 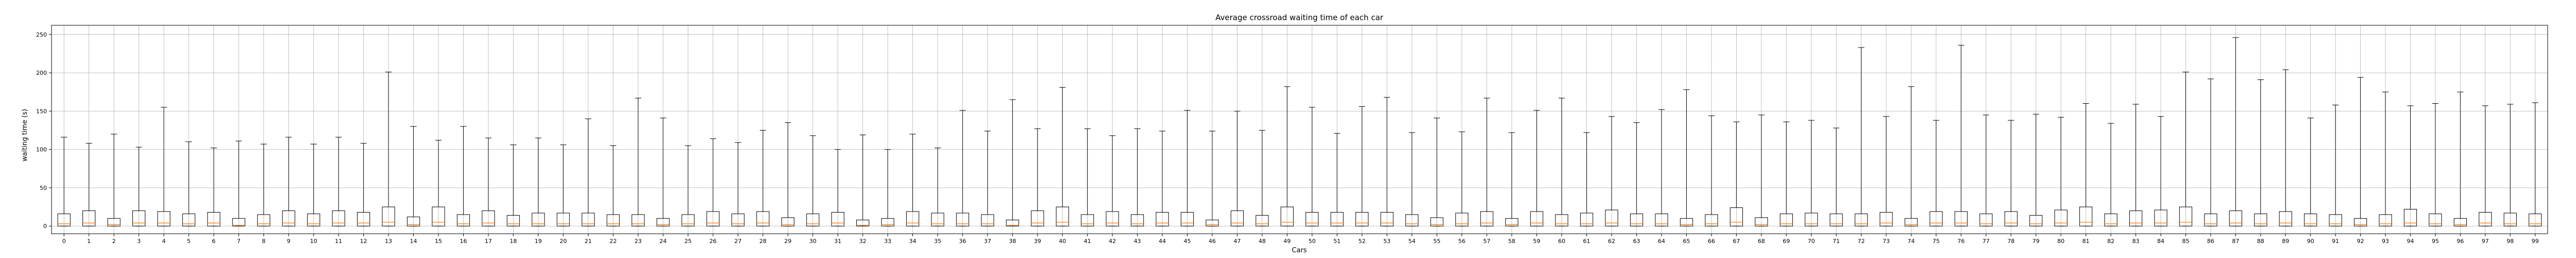 What do you see at coordinates (41, 111) in the screenshot?
I see `y-tick-label: 150` at bounding box center [41, 111].